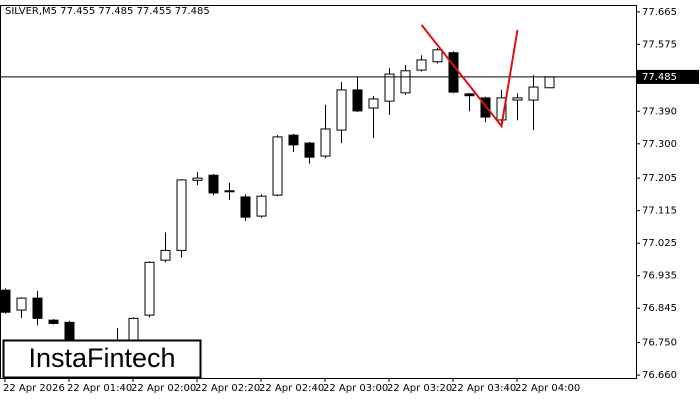  Describe the element at coordinates (107, 11) in the screenshot. I see `chart-title: SILVER,M5 77.455 77.485 77.455 77.485` at that location.